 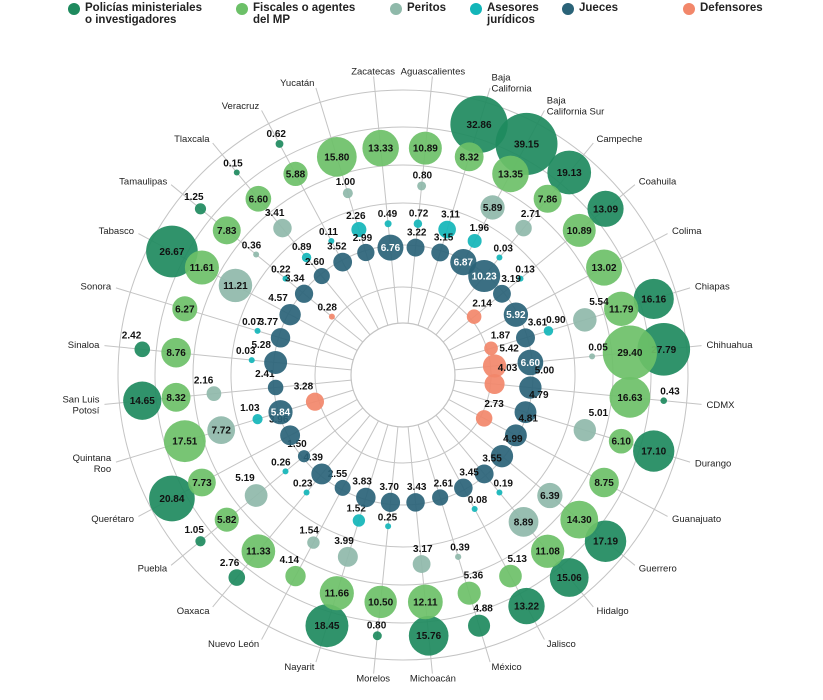 I want to click on bubble-value: 15.80, so click(x=336, y=157).